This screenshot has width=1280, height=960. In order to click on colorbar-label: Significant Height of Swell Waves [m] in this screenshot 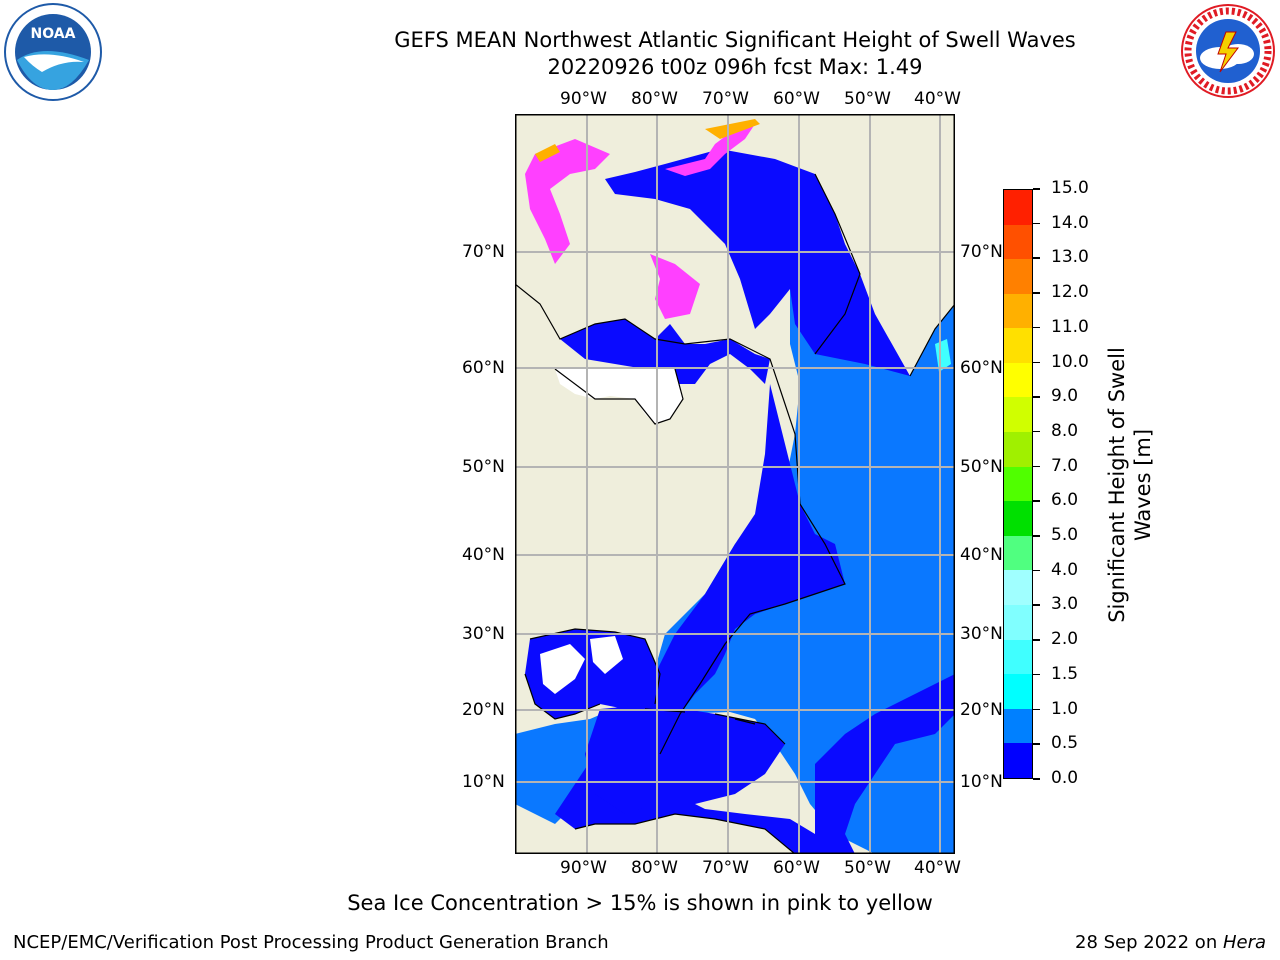, I will do `click(1130, 485)`.